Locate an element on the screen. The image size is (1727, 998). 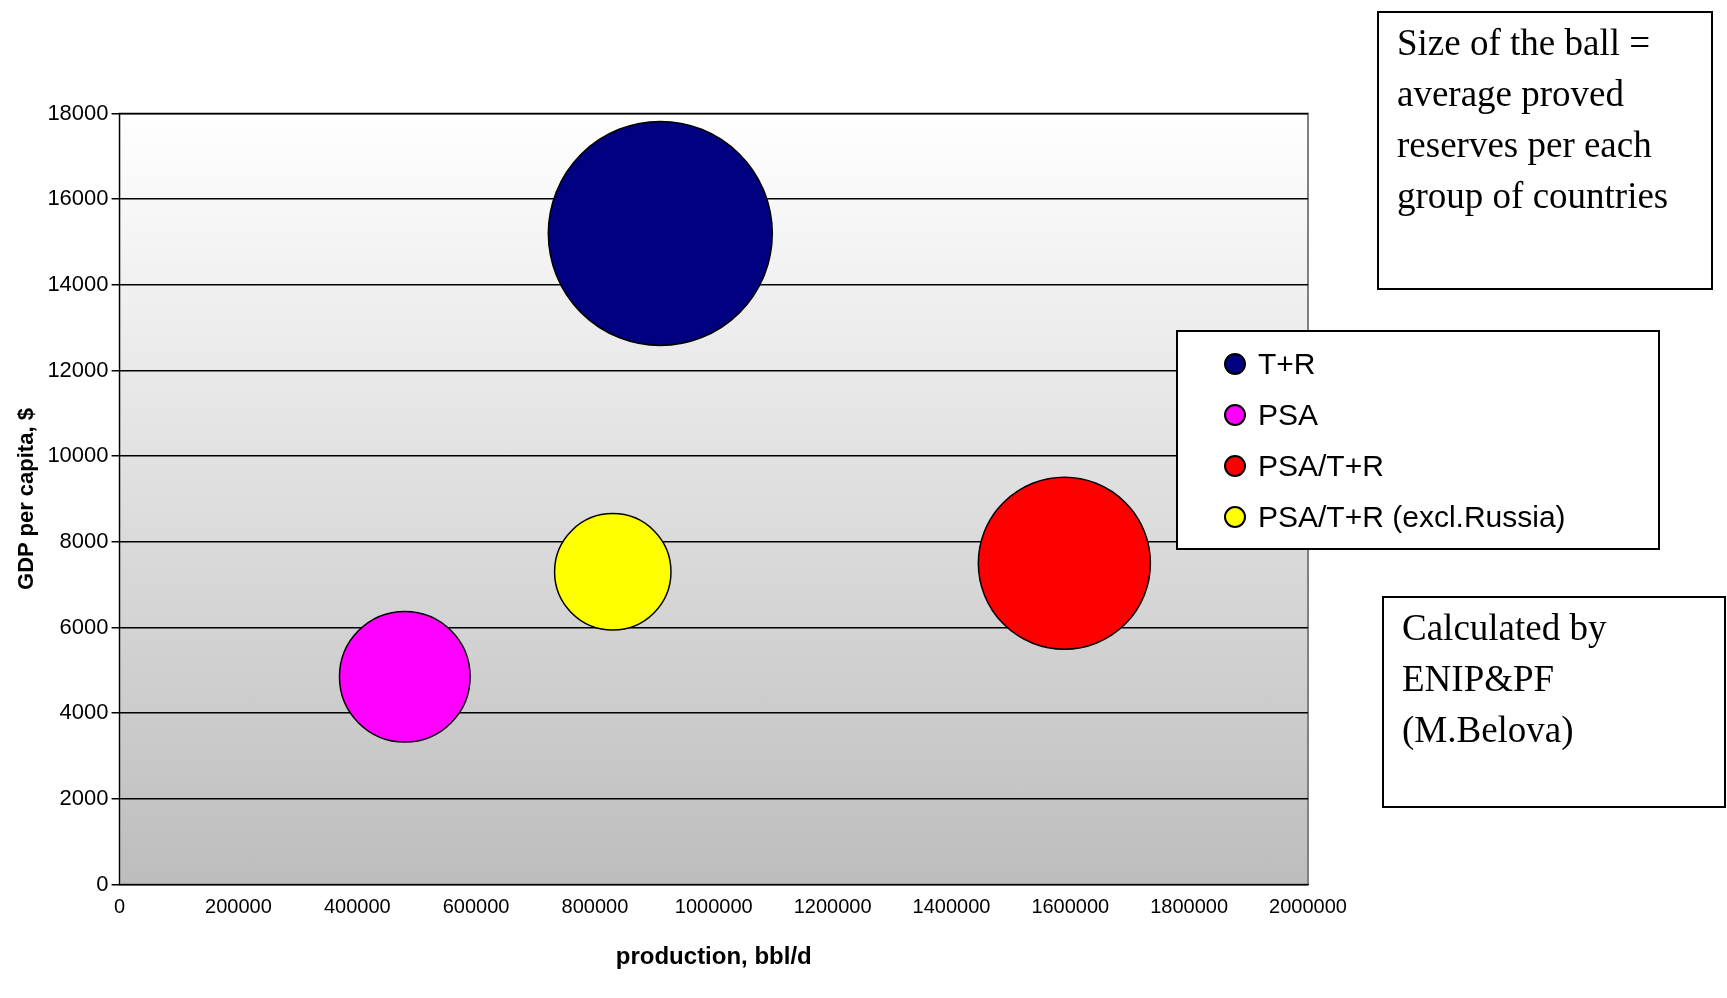
text: Calculated by ENIP&PF (M.Belova) is located at coordinates (1554, 702).